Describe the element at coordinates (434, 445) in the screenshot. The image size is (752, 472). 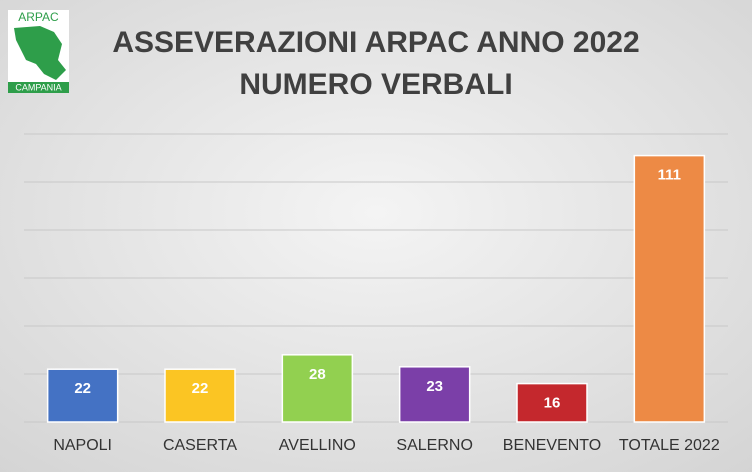
I see `x-tick-label: SALERNO` at that location.